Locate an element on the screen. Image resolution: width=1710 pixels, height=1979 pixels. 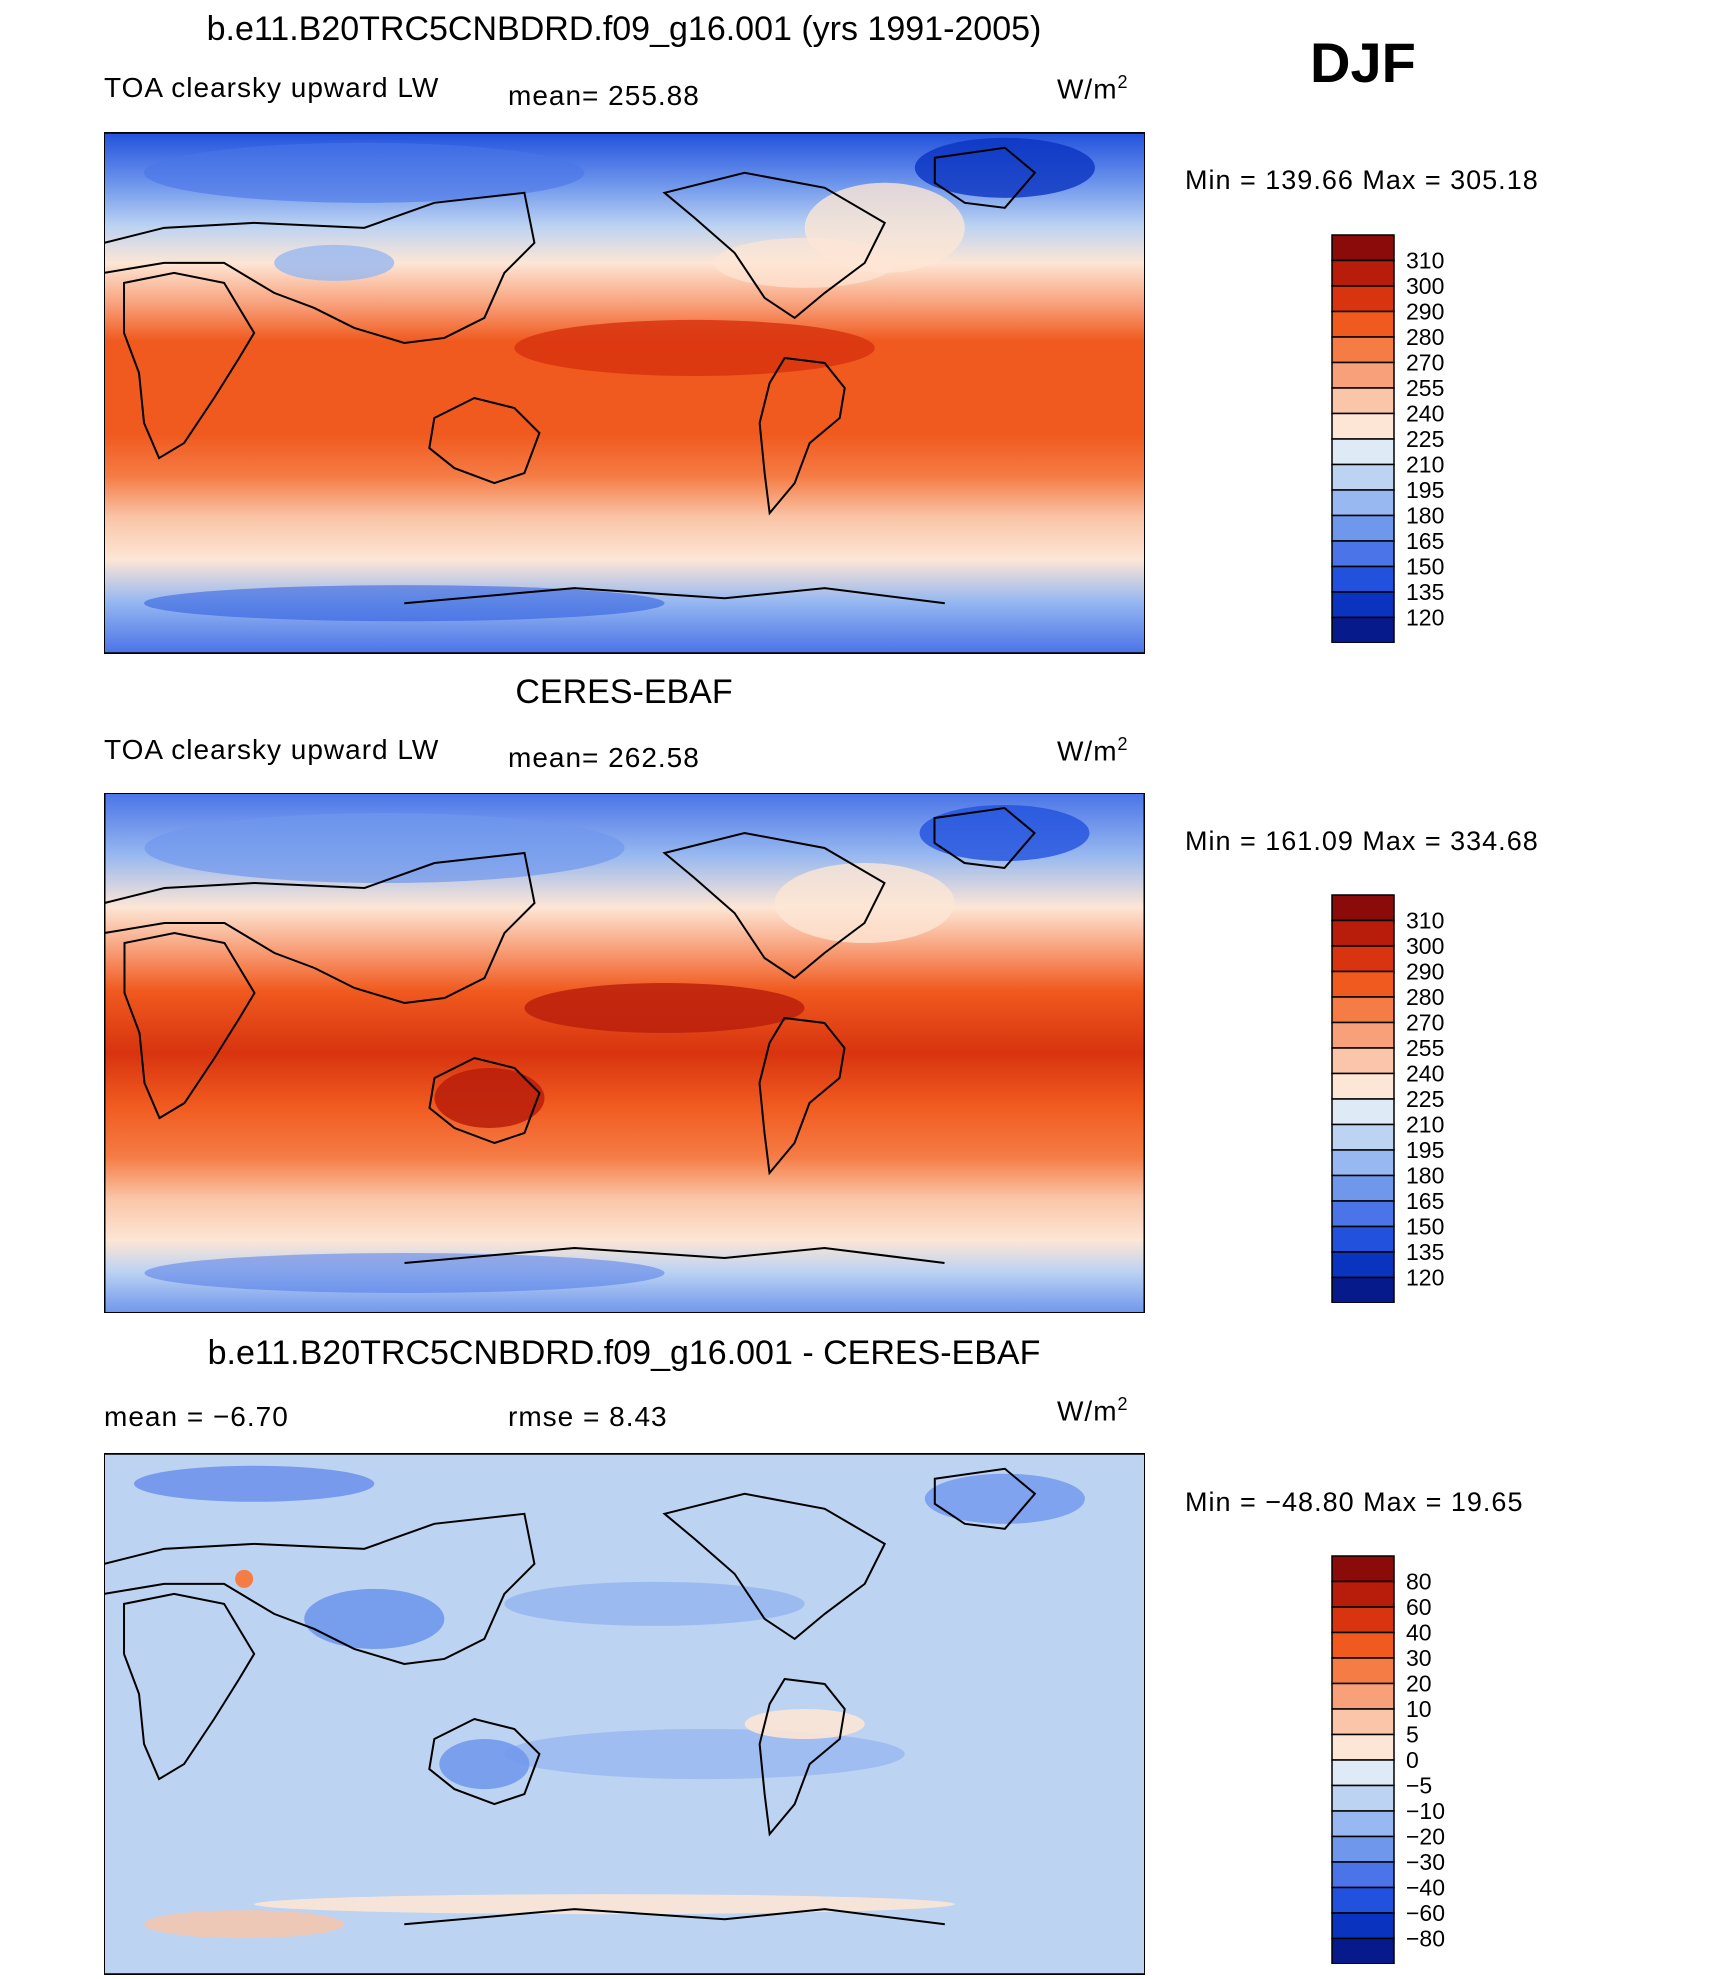
panel-3-colorbar: 80 60 40 30 20 10 5 0 −5 −10 −20 −30 −40 −60 −80 is located at coordinates (1395, 1761).